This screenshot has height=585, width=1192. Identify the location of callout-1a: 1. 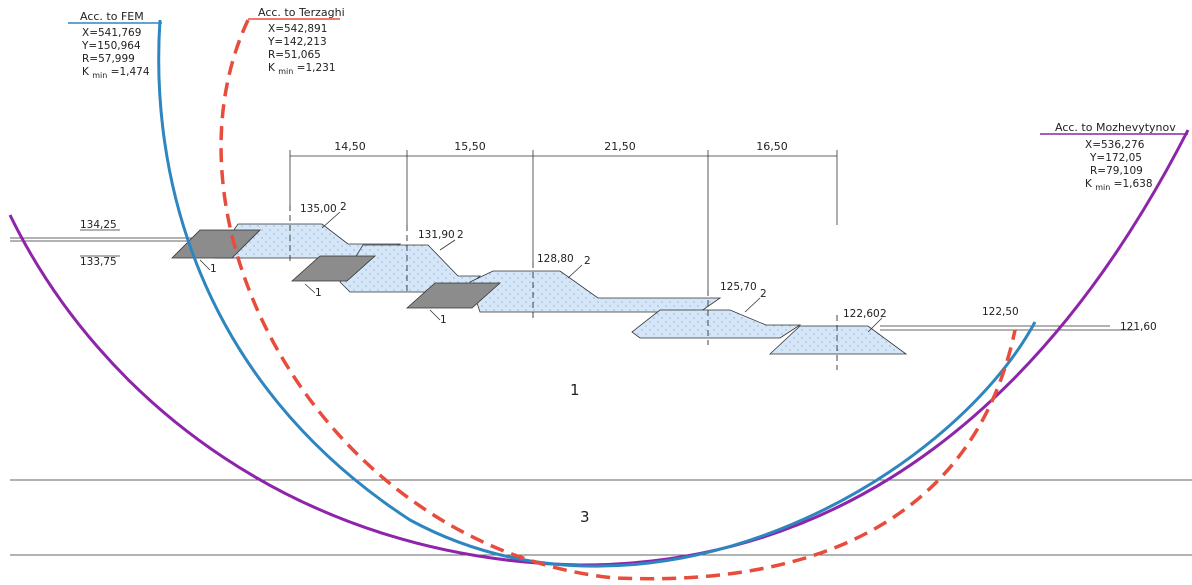
(213, 269).